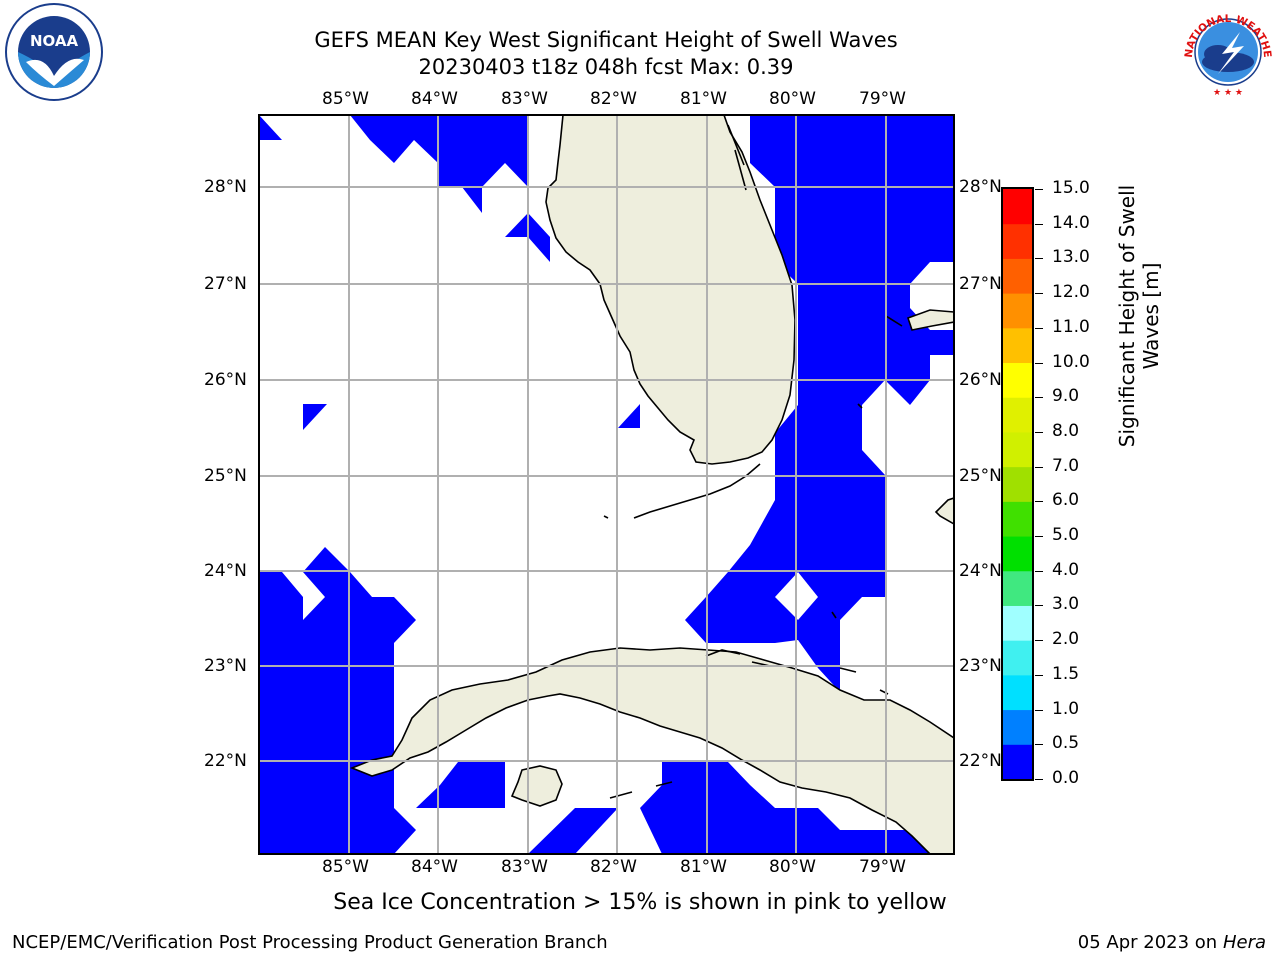 The height and width of the screenshot is (960, 1280). Describe the element at coordinates (980, 476) in the screenshot. I see `lat-label-right: 25°N` at that location.